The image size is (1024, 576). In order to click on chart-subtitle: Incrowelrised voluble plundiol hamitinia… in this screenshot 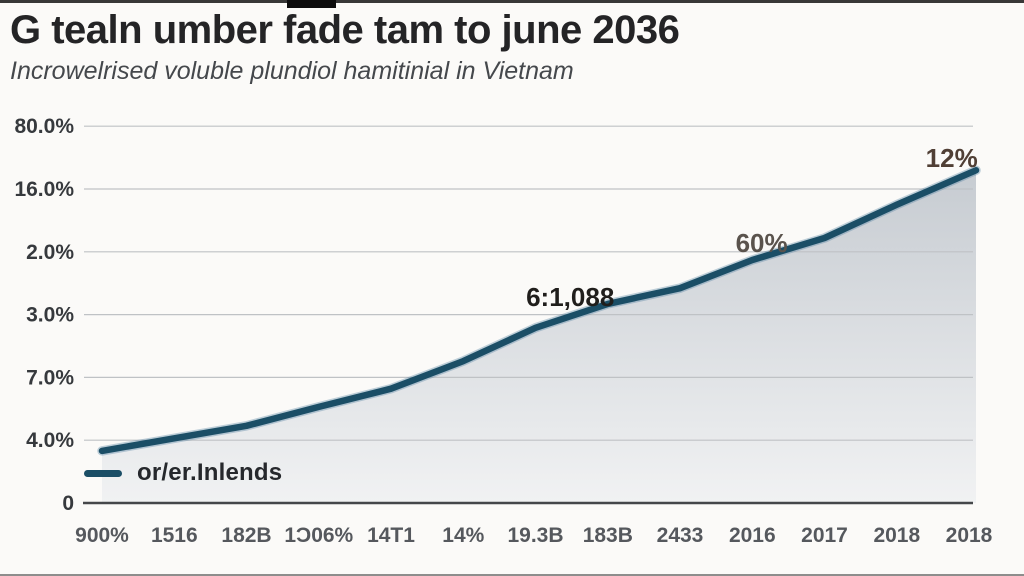, I will do `click(292, 71)`.